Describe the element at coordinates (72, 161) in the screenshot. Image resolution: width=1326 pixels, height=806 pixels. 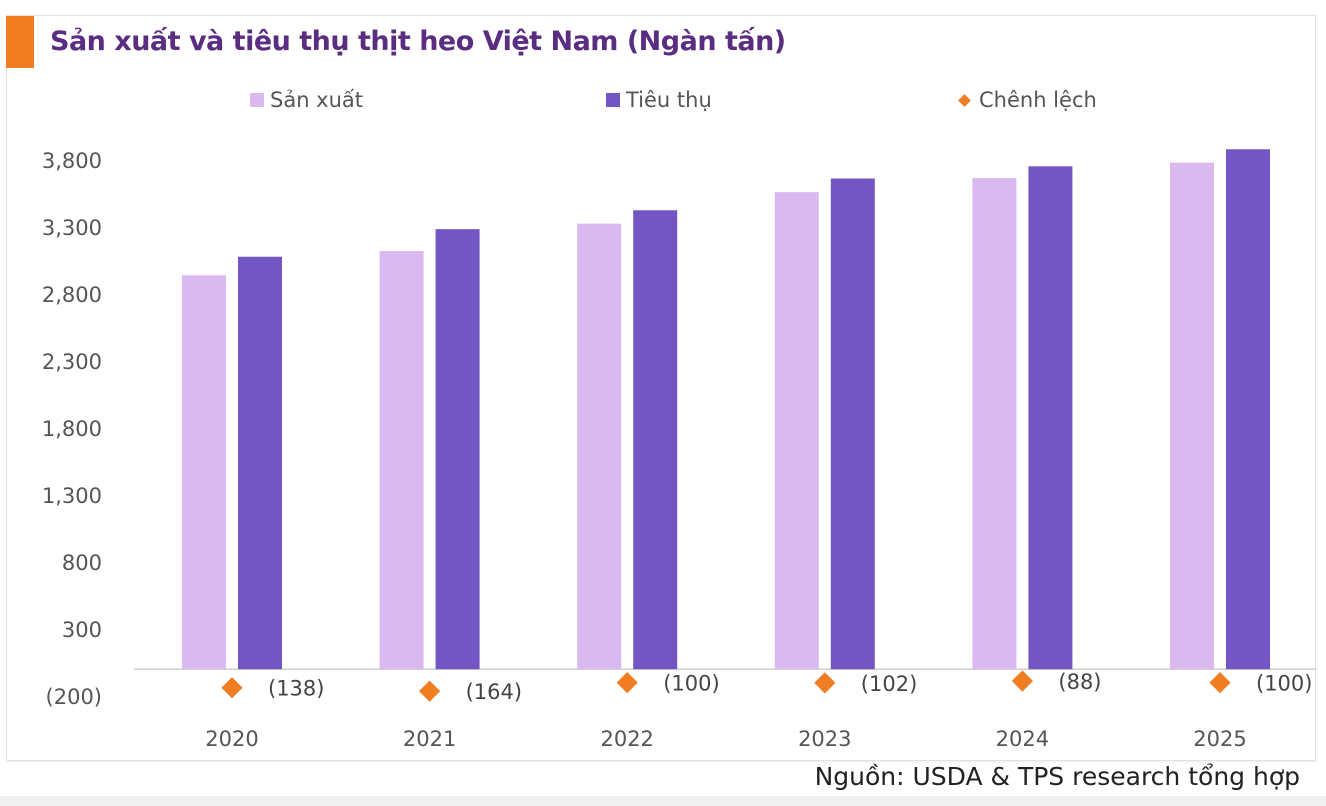
I see `y-tick-label: 3,800` at that location.